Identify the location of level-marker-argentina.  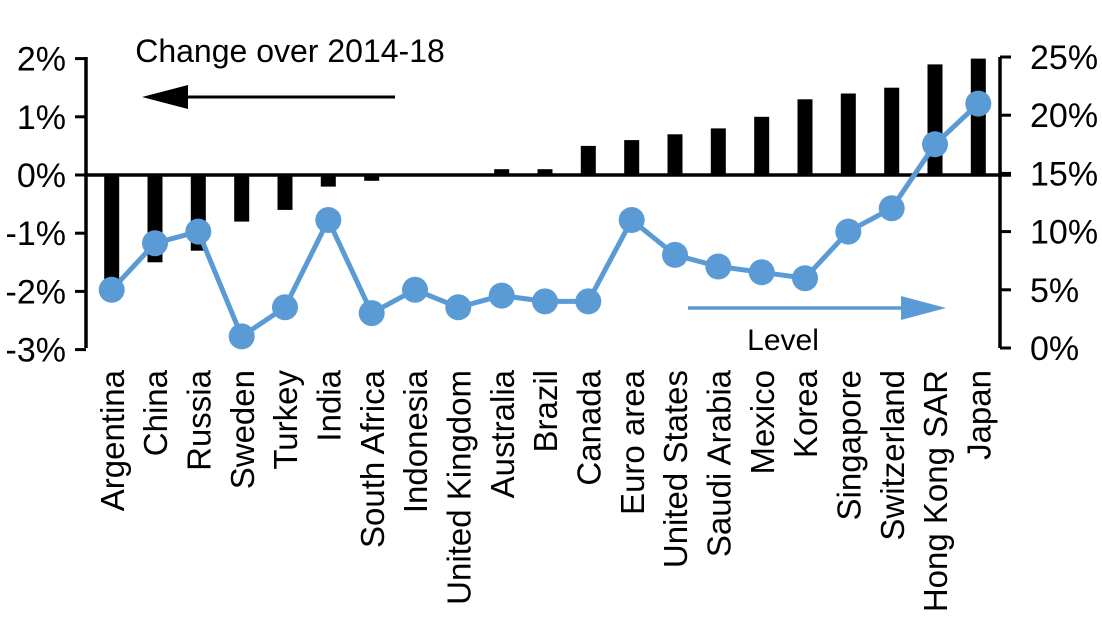
(111, 289).